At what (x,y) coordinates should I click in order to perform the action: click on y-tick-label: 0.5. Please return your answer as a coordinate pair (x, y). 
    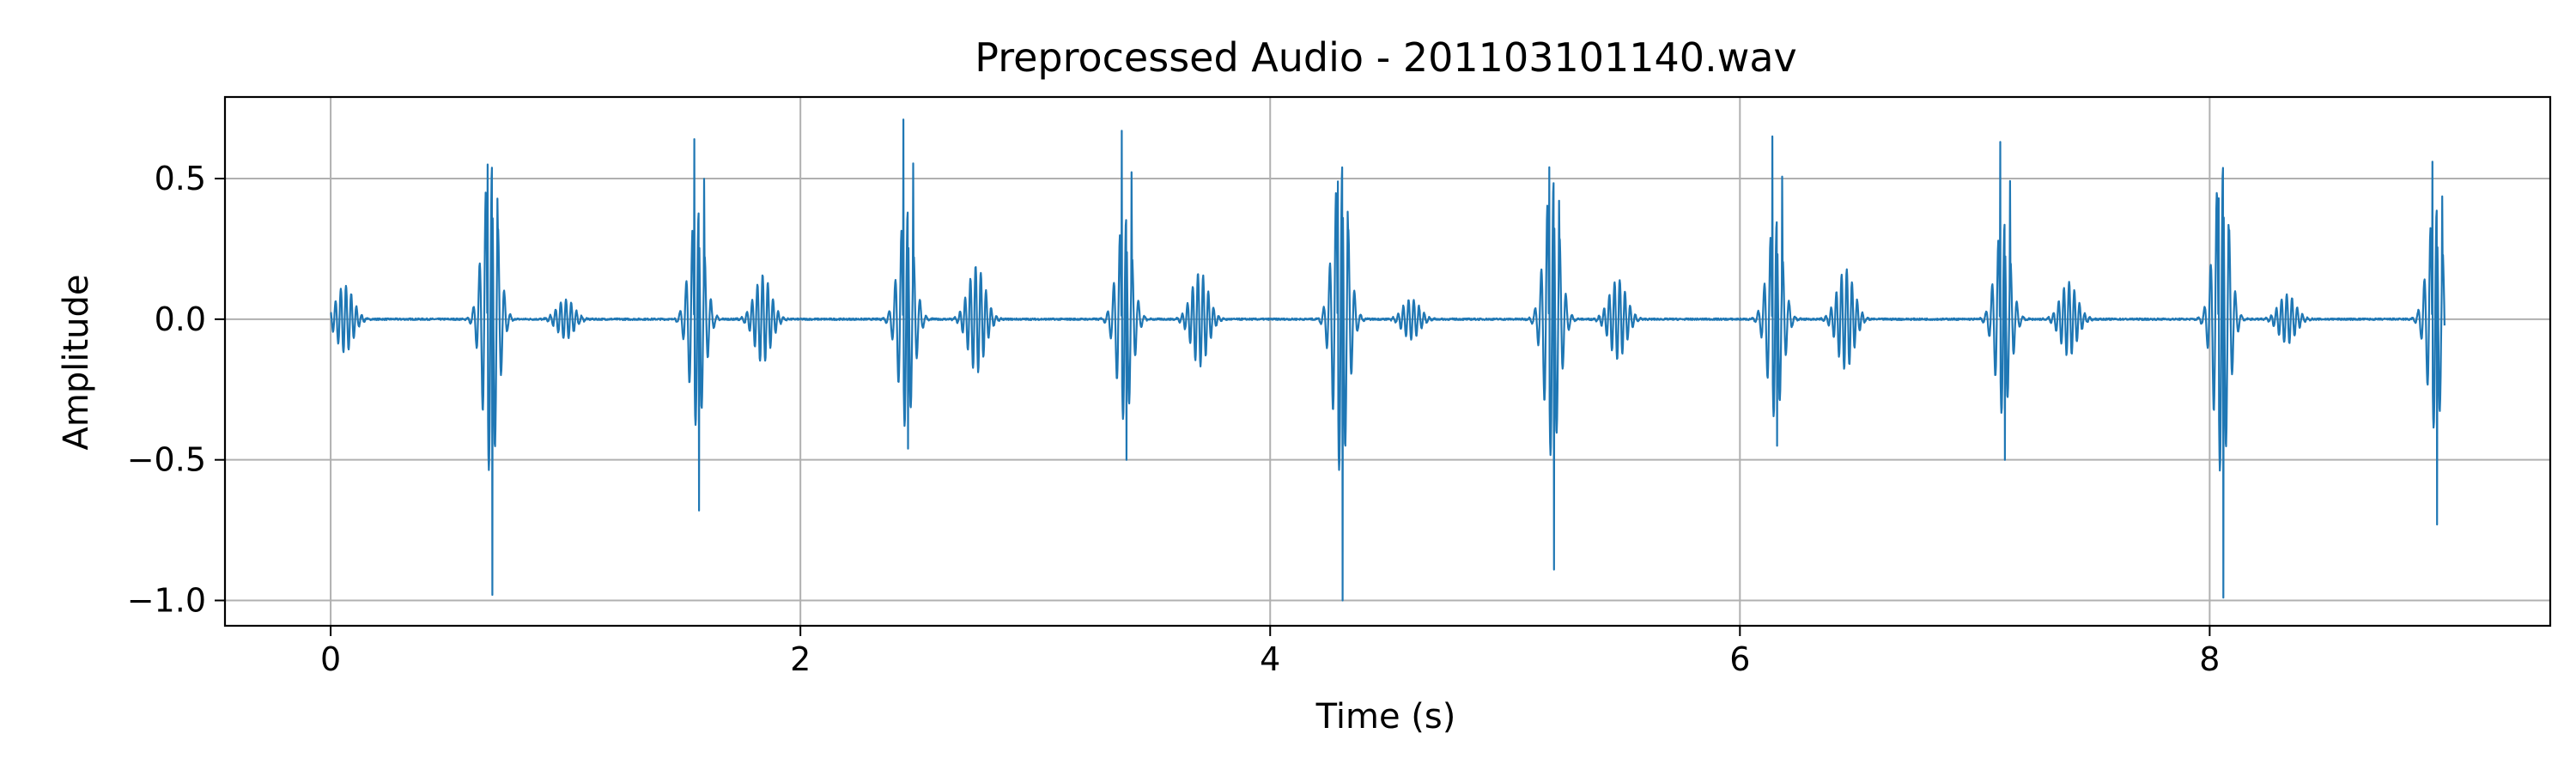
    Looking at the image, I should click on (180, 178).